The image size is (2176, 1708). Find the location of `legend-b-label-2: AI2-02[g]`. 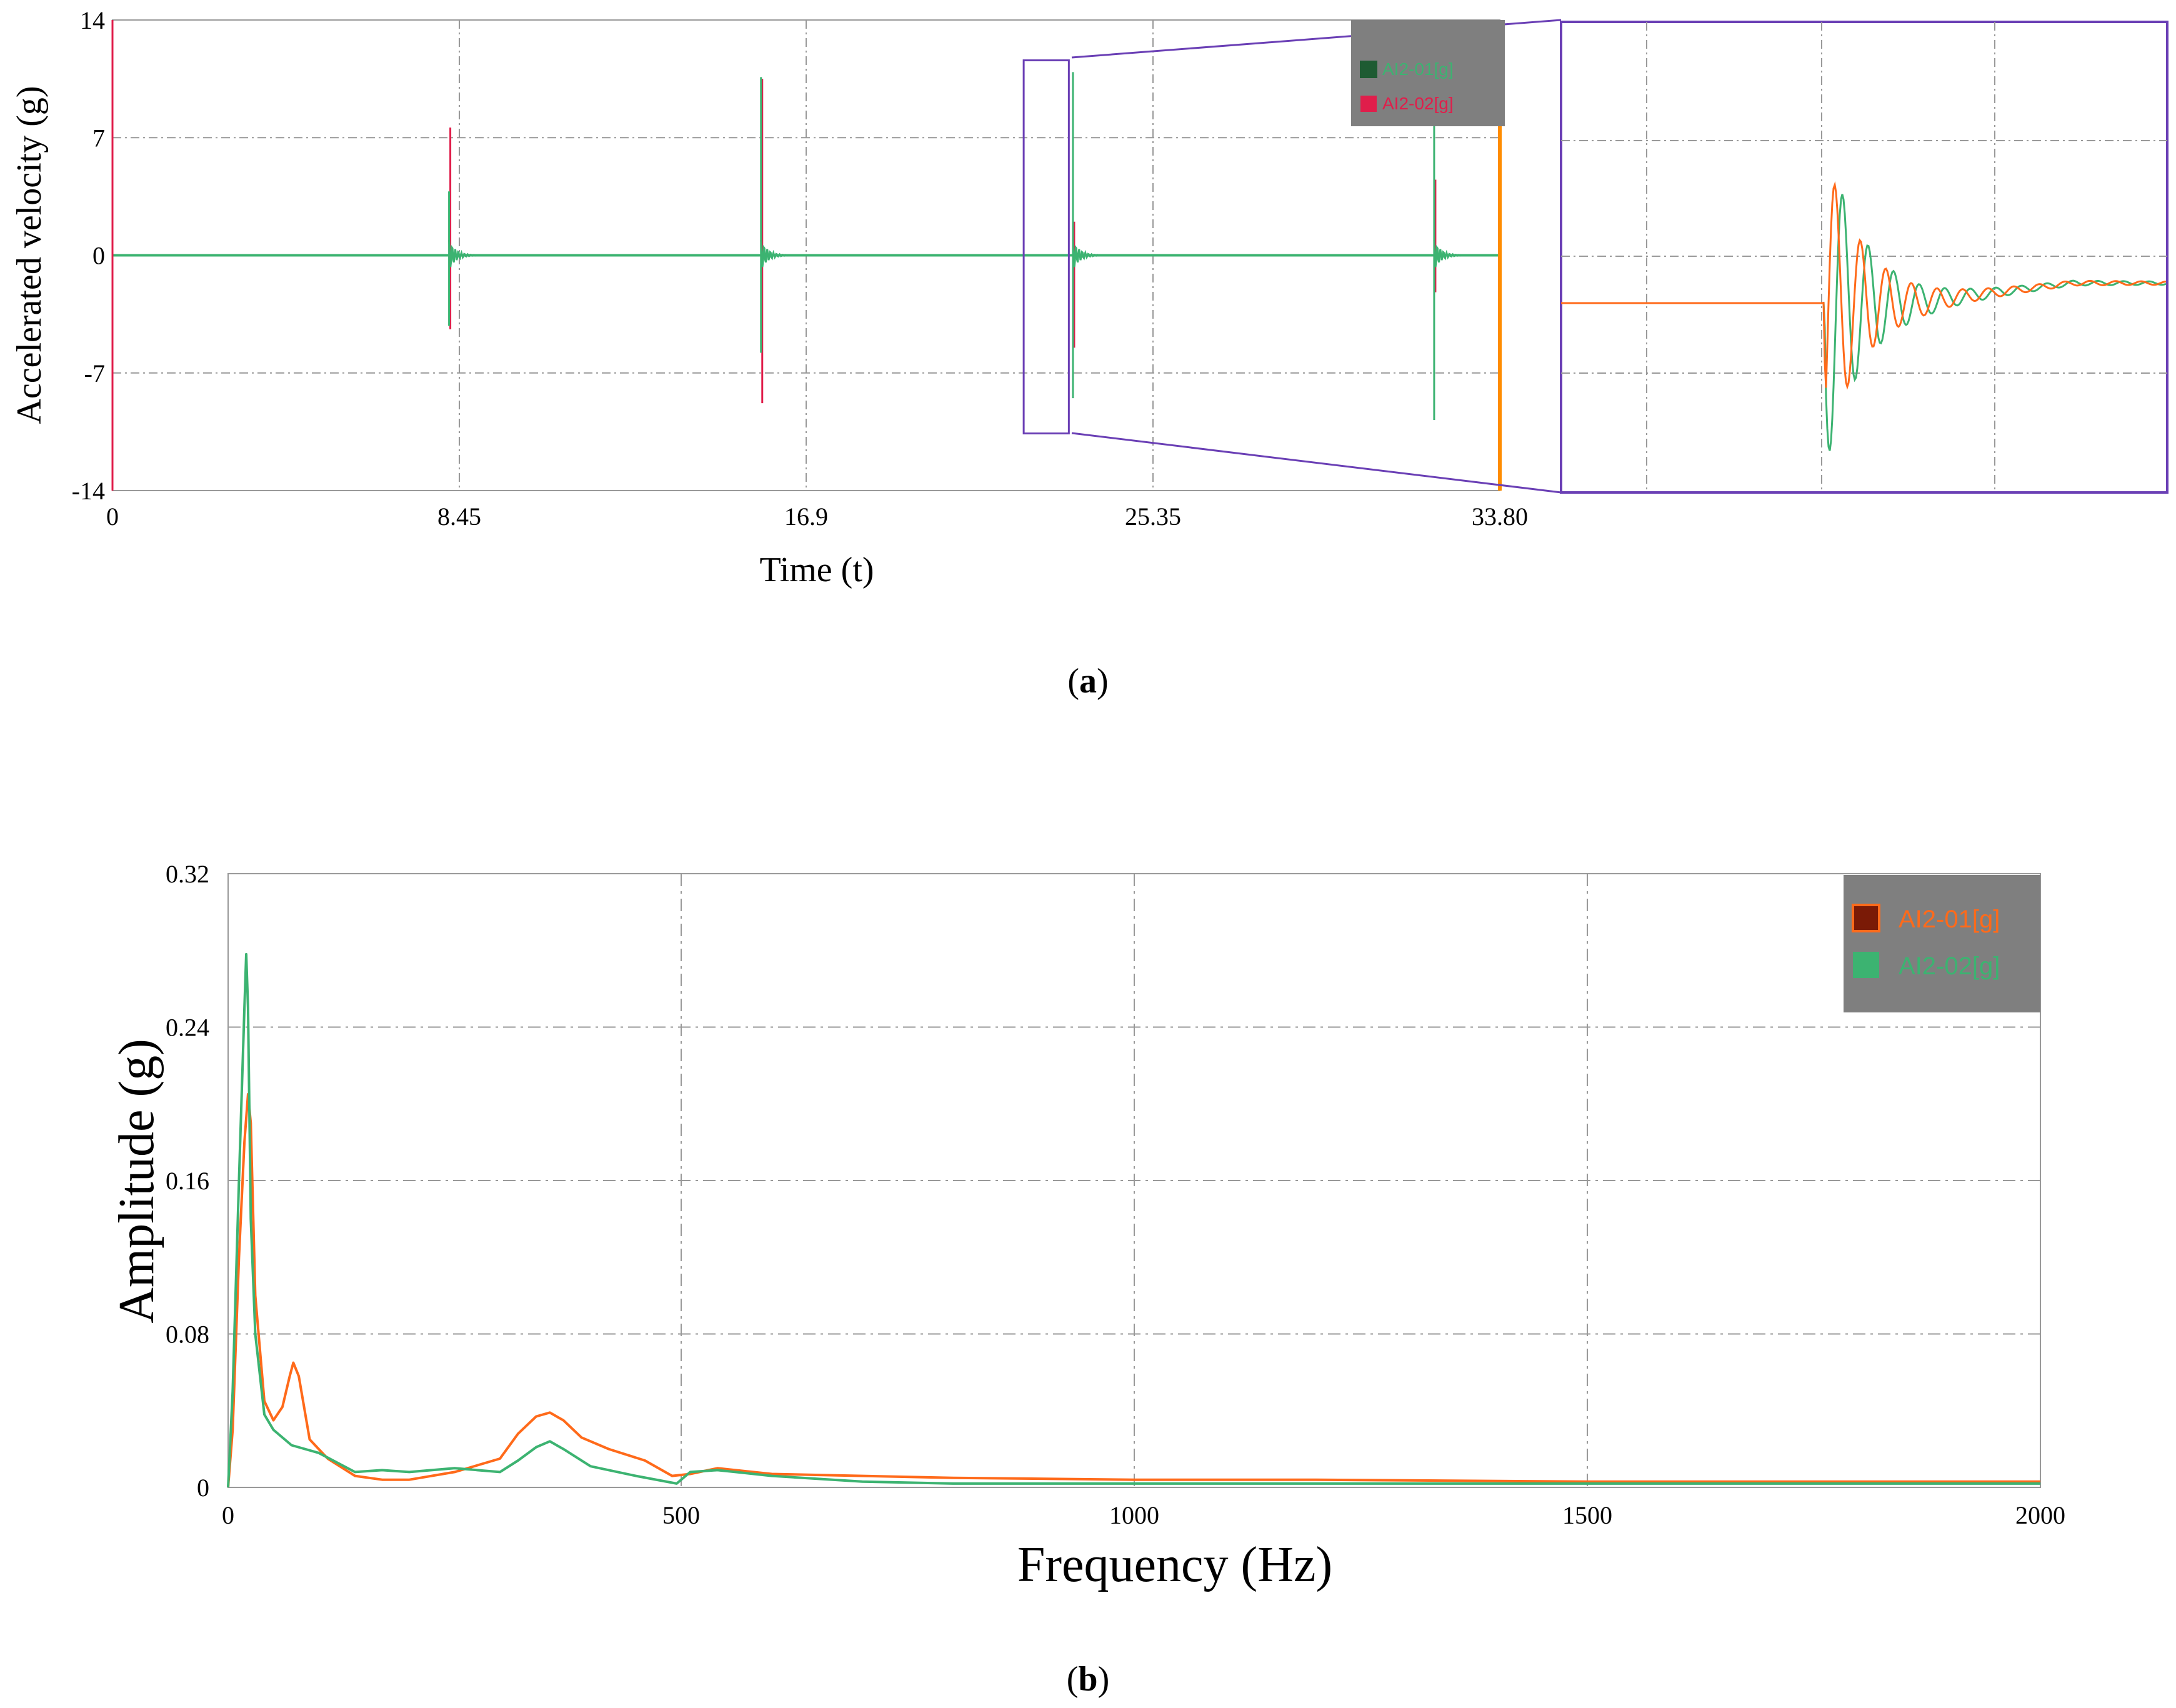

legend-b-label-2: AI2-02[g] is located at coordinates (1949, 966).